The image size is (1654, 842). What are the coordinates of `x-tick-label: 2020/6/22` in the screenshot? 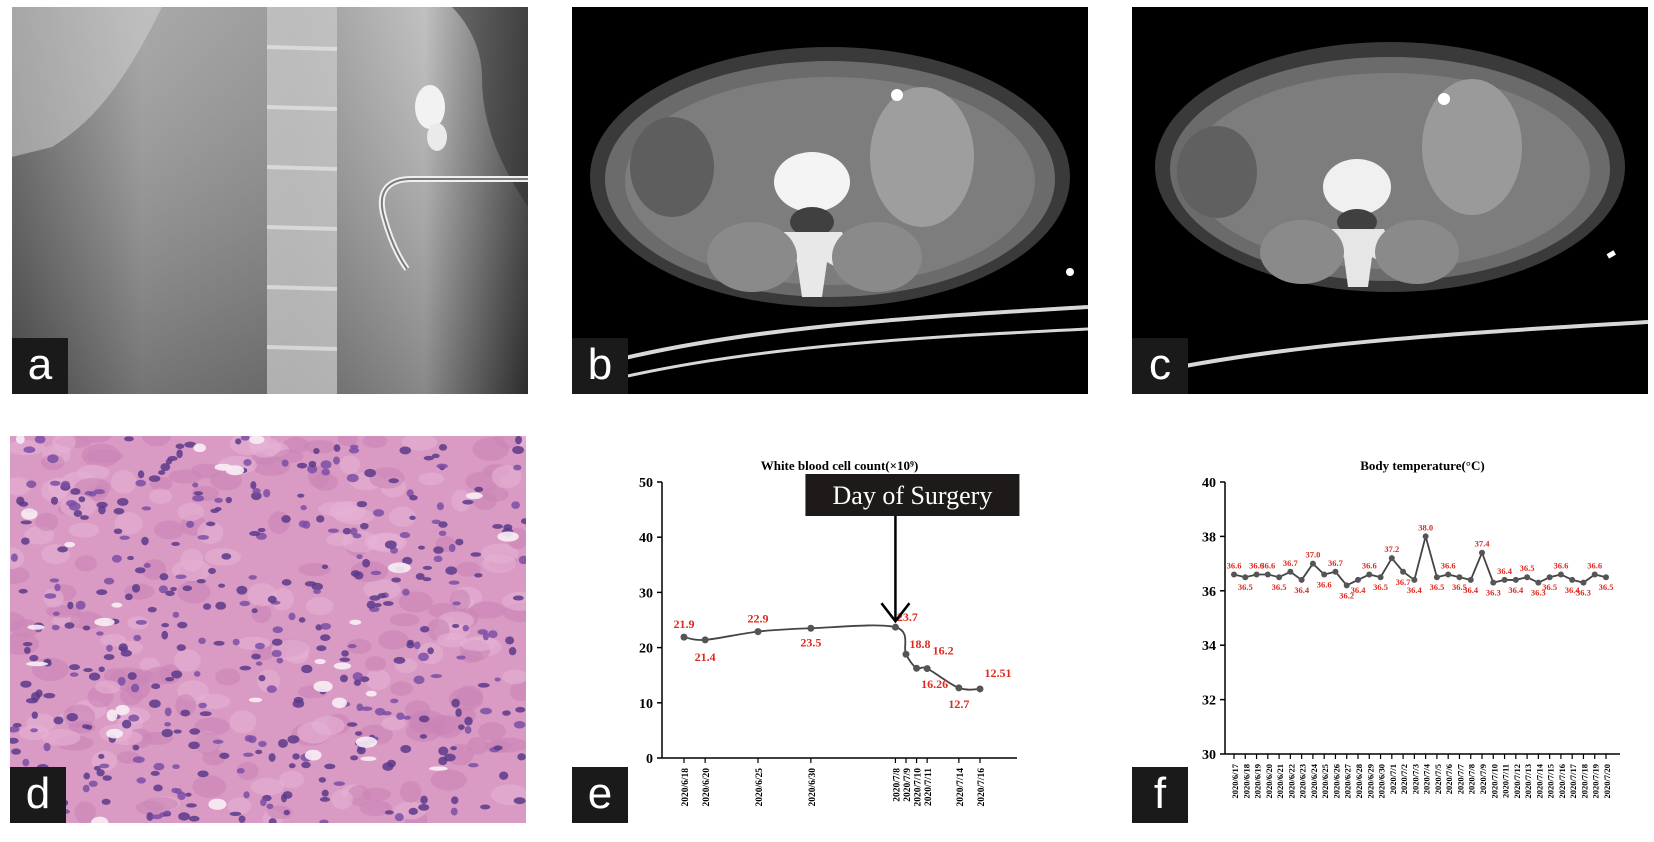 It's located at (1291, 781).